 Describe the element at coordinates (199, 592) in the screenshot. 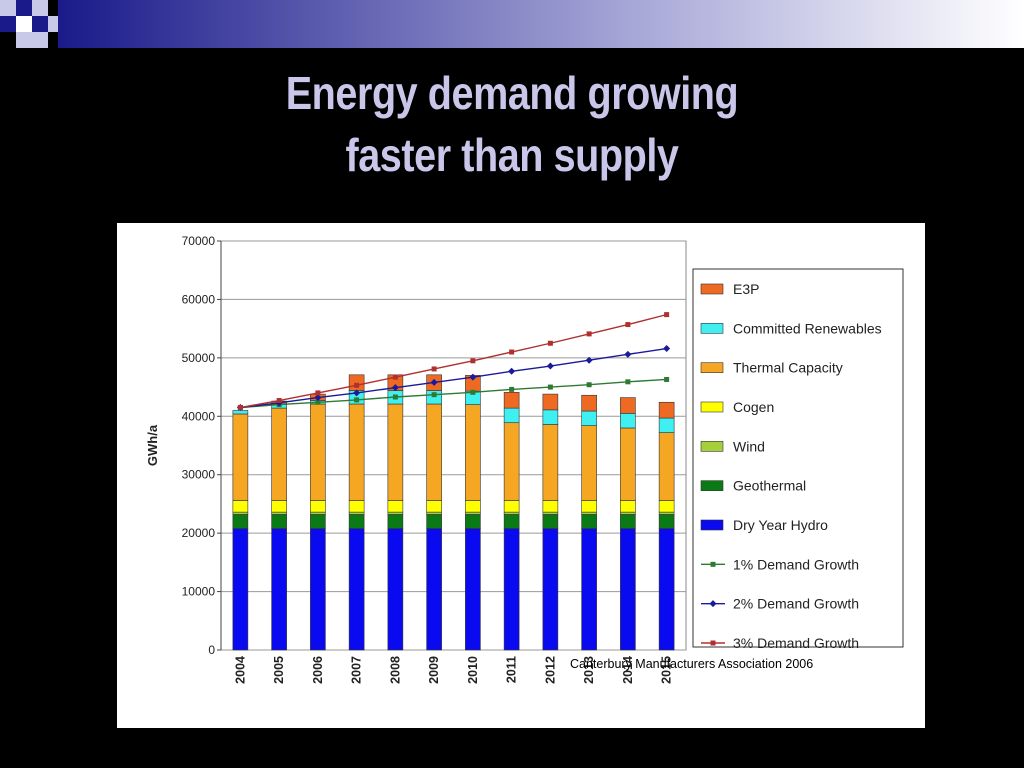

I see `y-tick-label: 10000` at that location.